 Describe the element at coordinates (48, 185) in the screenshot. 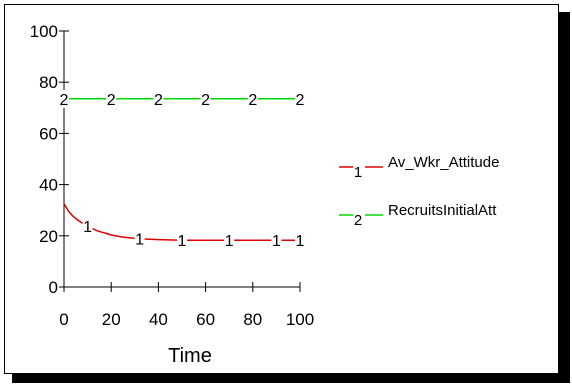

I see `y-tick-label: 40` at that location.